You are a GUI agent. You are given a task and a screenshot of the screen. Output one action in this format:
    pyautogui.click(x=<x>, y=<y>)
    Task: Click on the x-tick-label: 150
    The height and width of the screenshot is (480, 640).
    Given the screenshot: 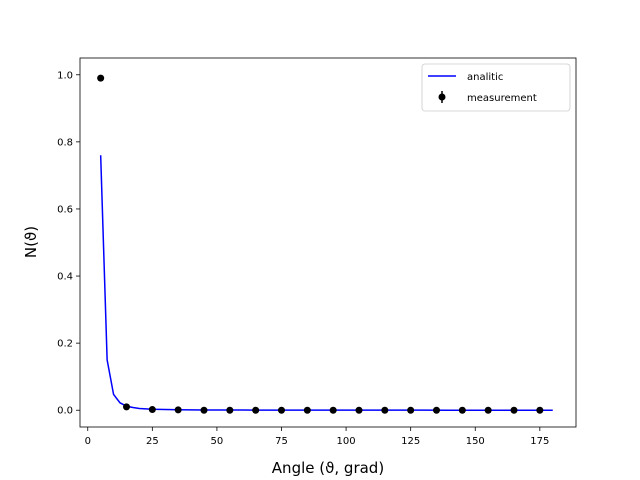 What is the action you would take?
    pyautogui.click(x=475, y=441)
    